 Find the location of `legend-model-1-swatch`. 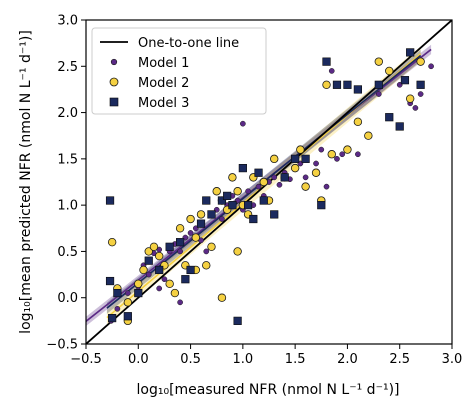

legend-model-1-swatch is located at coordinates (114, 62).